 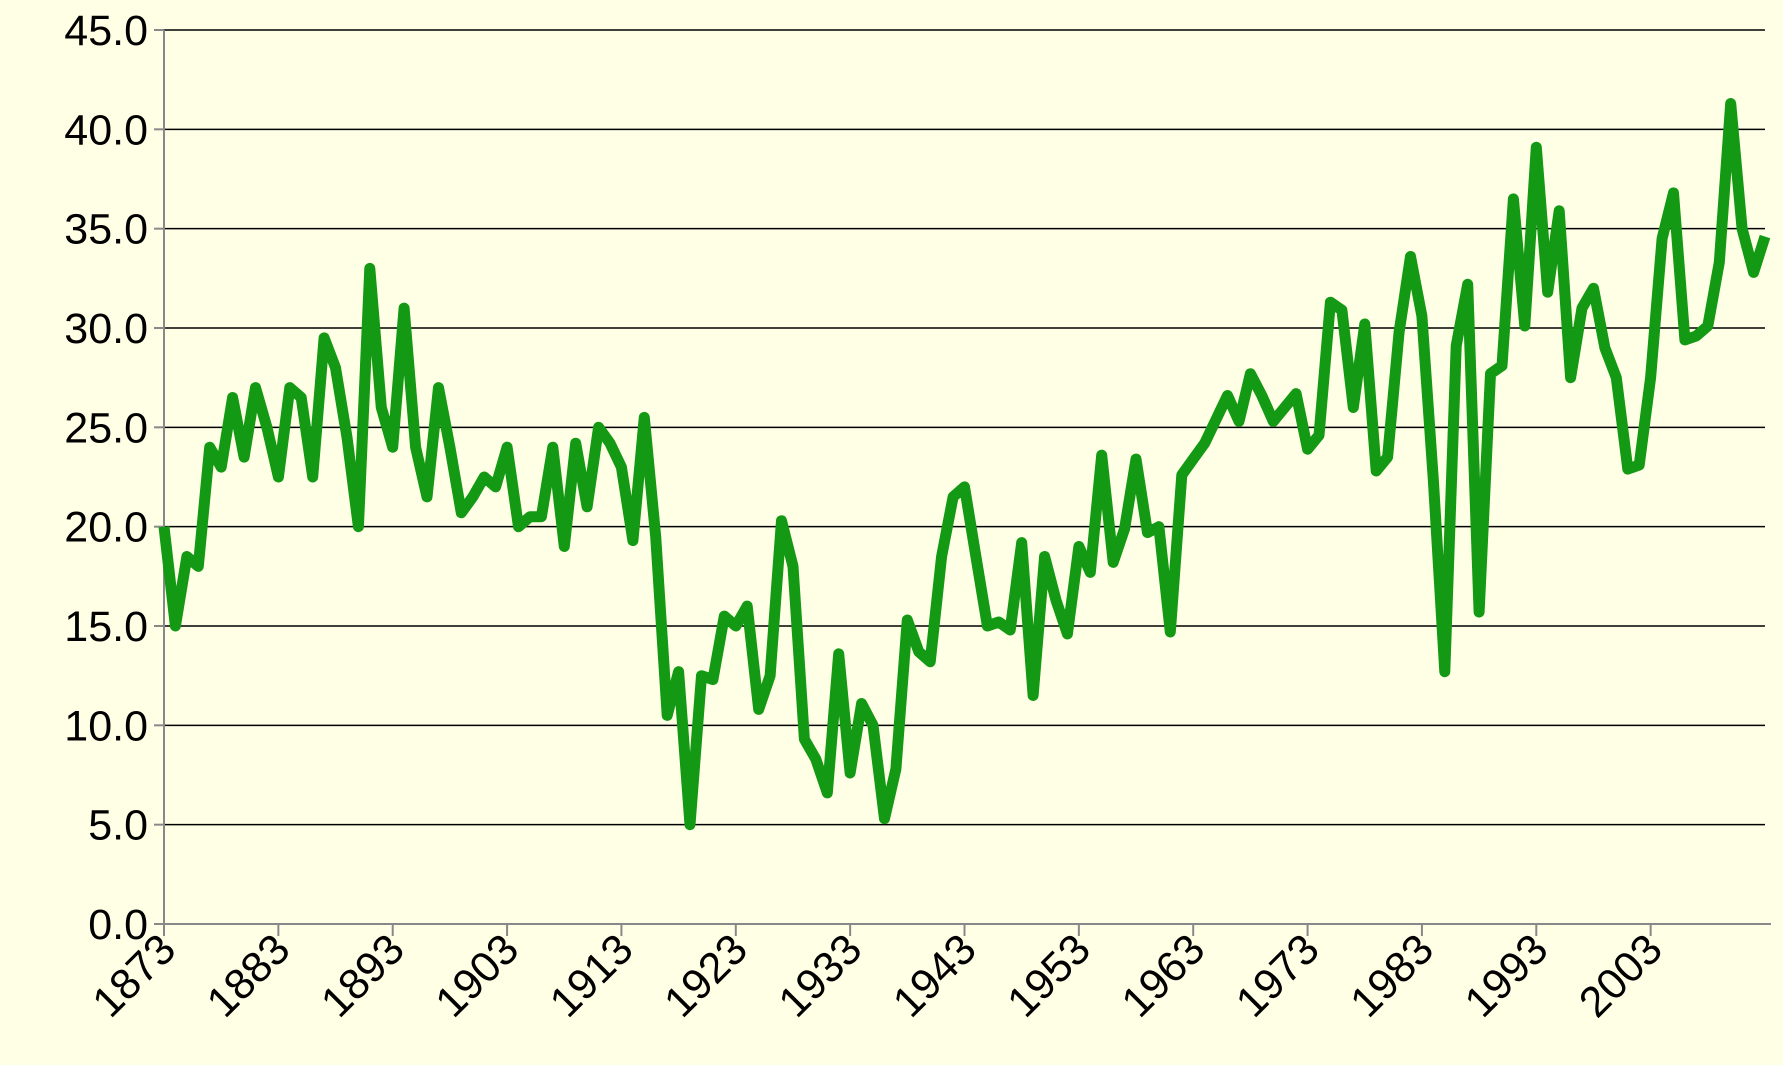 What do you see at coordinates (106, 528) in the screenshot?
I see `y-tick-label: 20.0` at bounding box center [106, 528].